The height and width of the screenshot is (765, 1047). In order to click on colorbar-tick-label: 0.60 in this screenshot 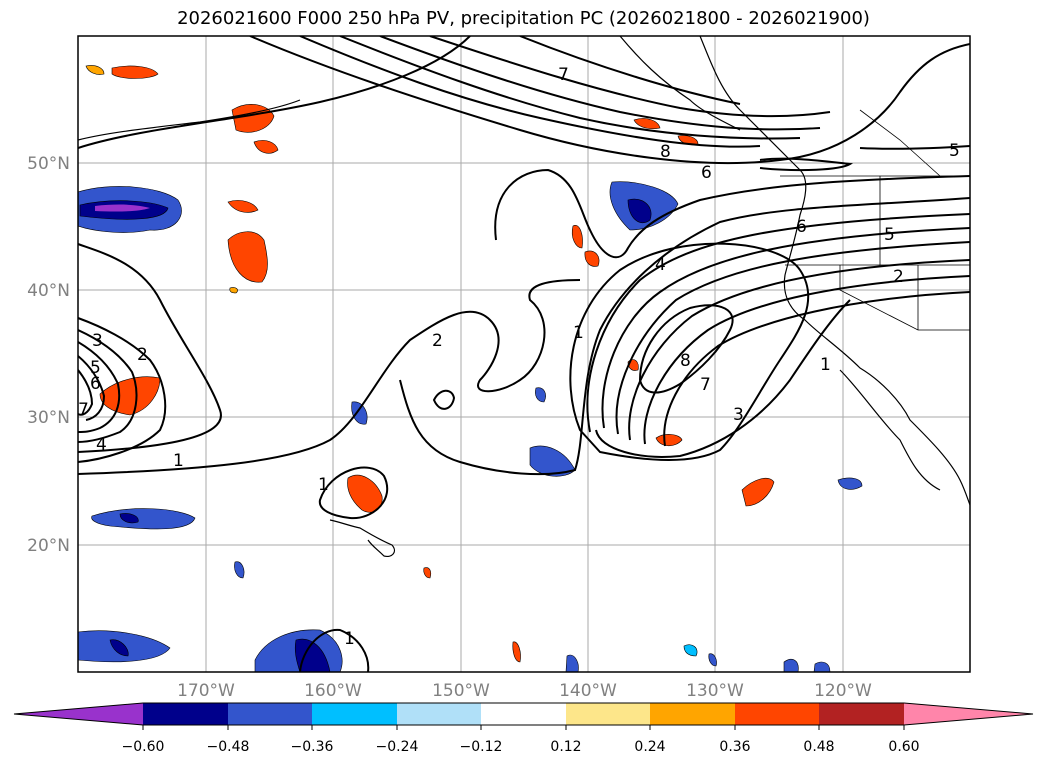, I will do `click(903, 747)`.